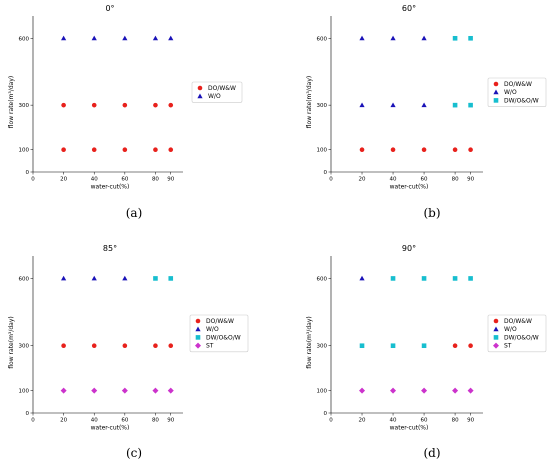 The width and height of the screenshot is (550, 465). What do you see at coordinates (134, 213) in the screenshot?
I see `panel-caption: (a)` at bounding box center [134, 213].